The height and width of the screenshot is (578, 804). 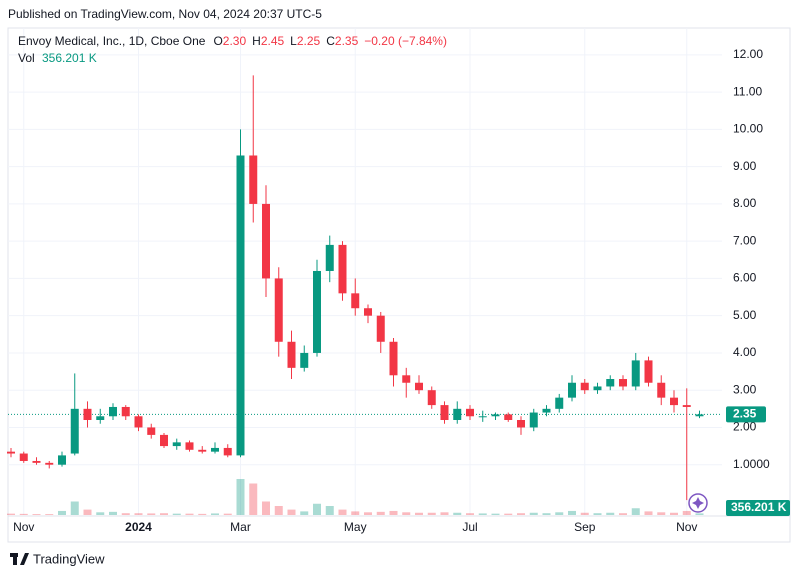 I want to click on last-price-badge, so click(x=746, y=414).